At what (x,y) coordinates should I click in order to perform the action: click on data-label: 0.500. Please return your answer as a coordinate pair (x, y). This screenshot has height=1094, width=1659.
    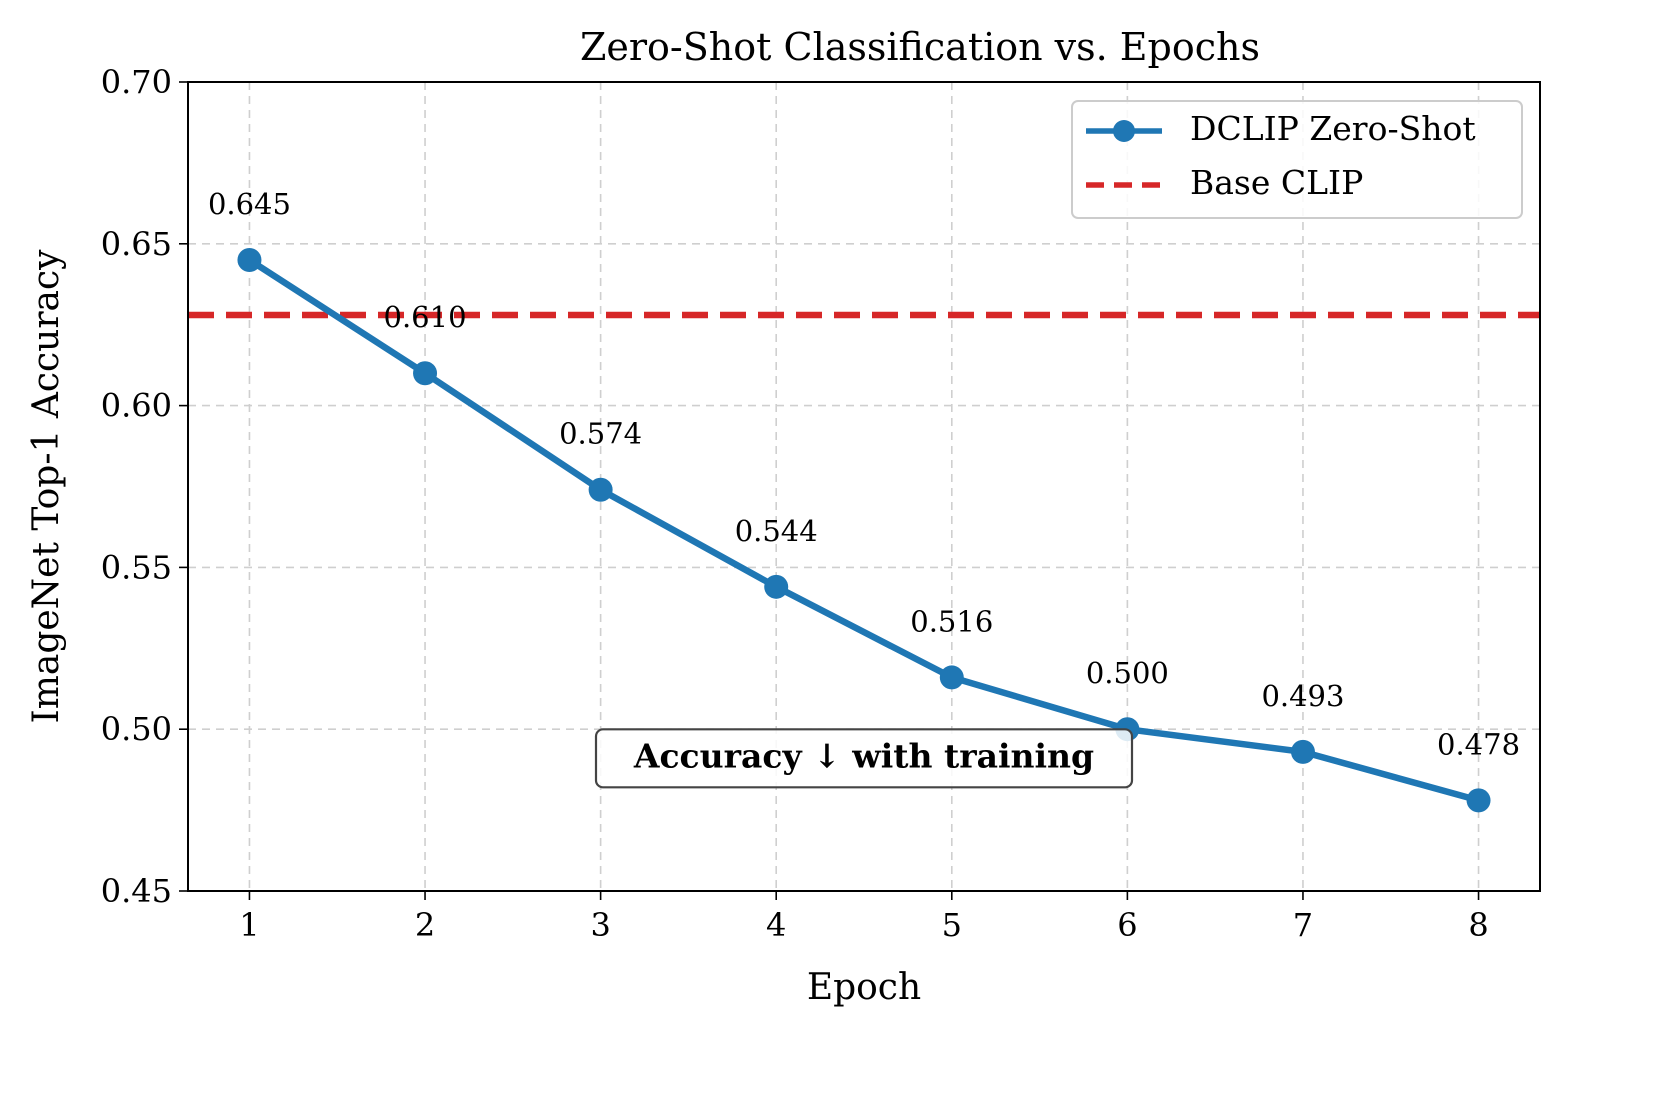
    Looking at the image, I should click on (1127, 673).